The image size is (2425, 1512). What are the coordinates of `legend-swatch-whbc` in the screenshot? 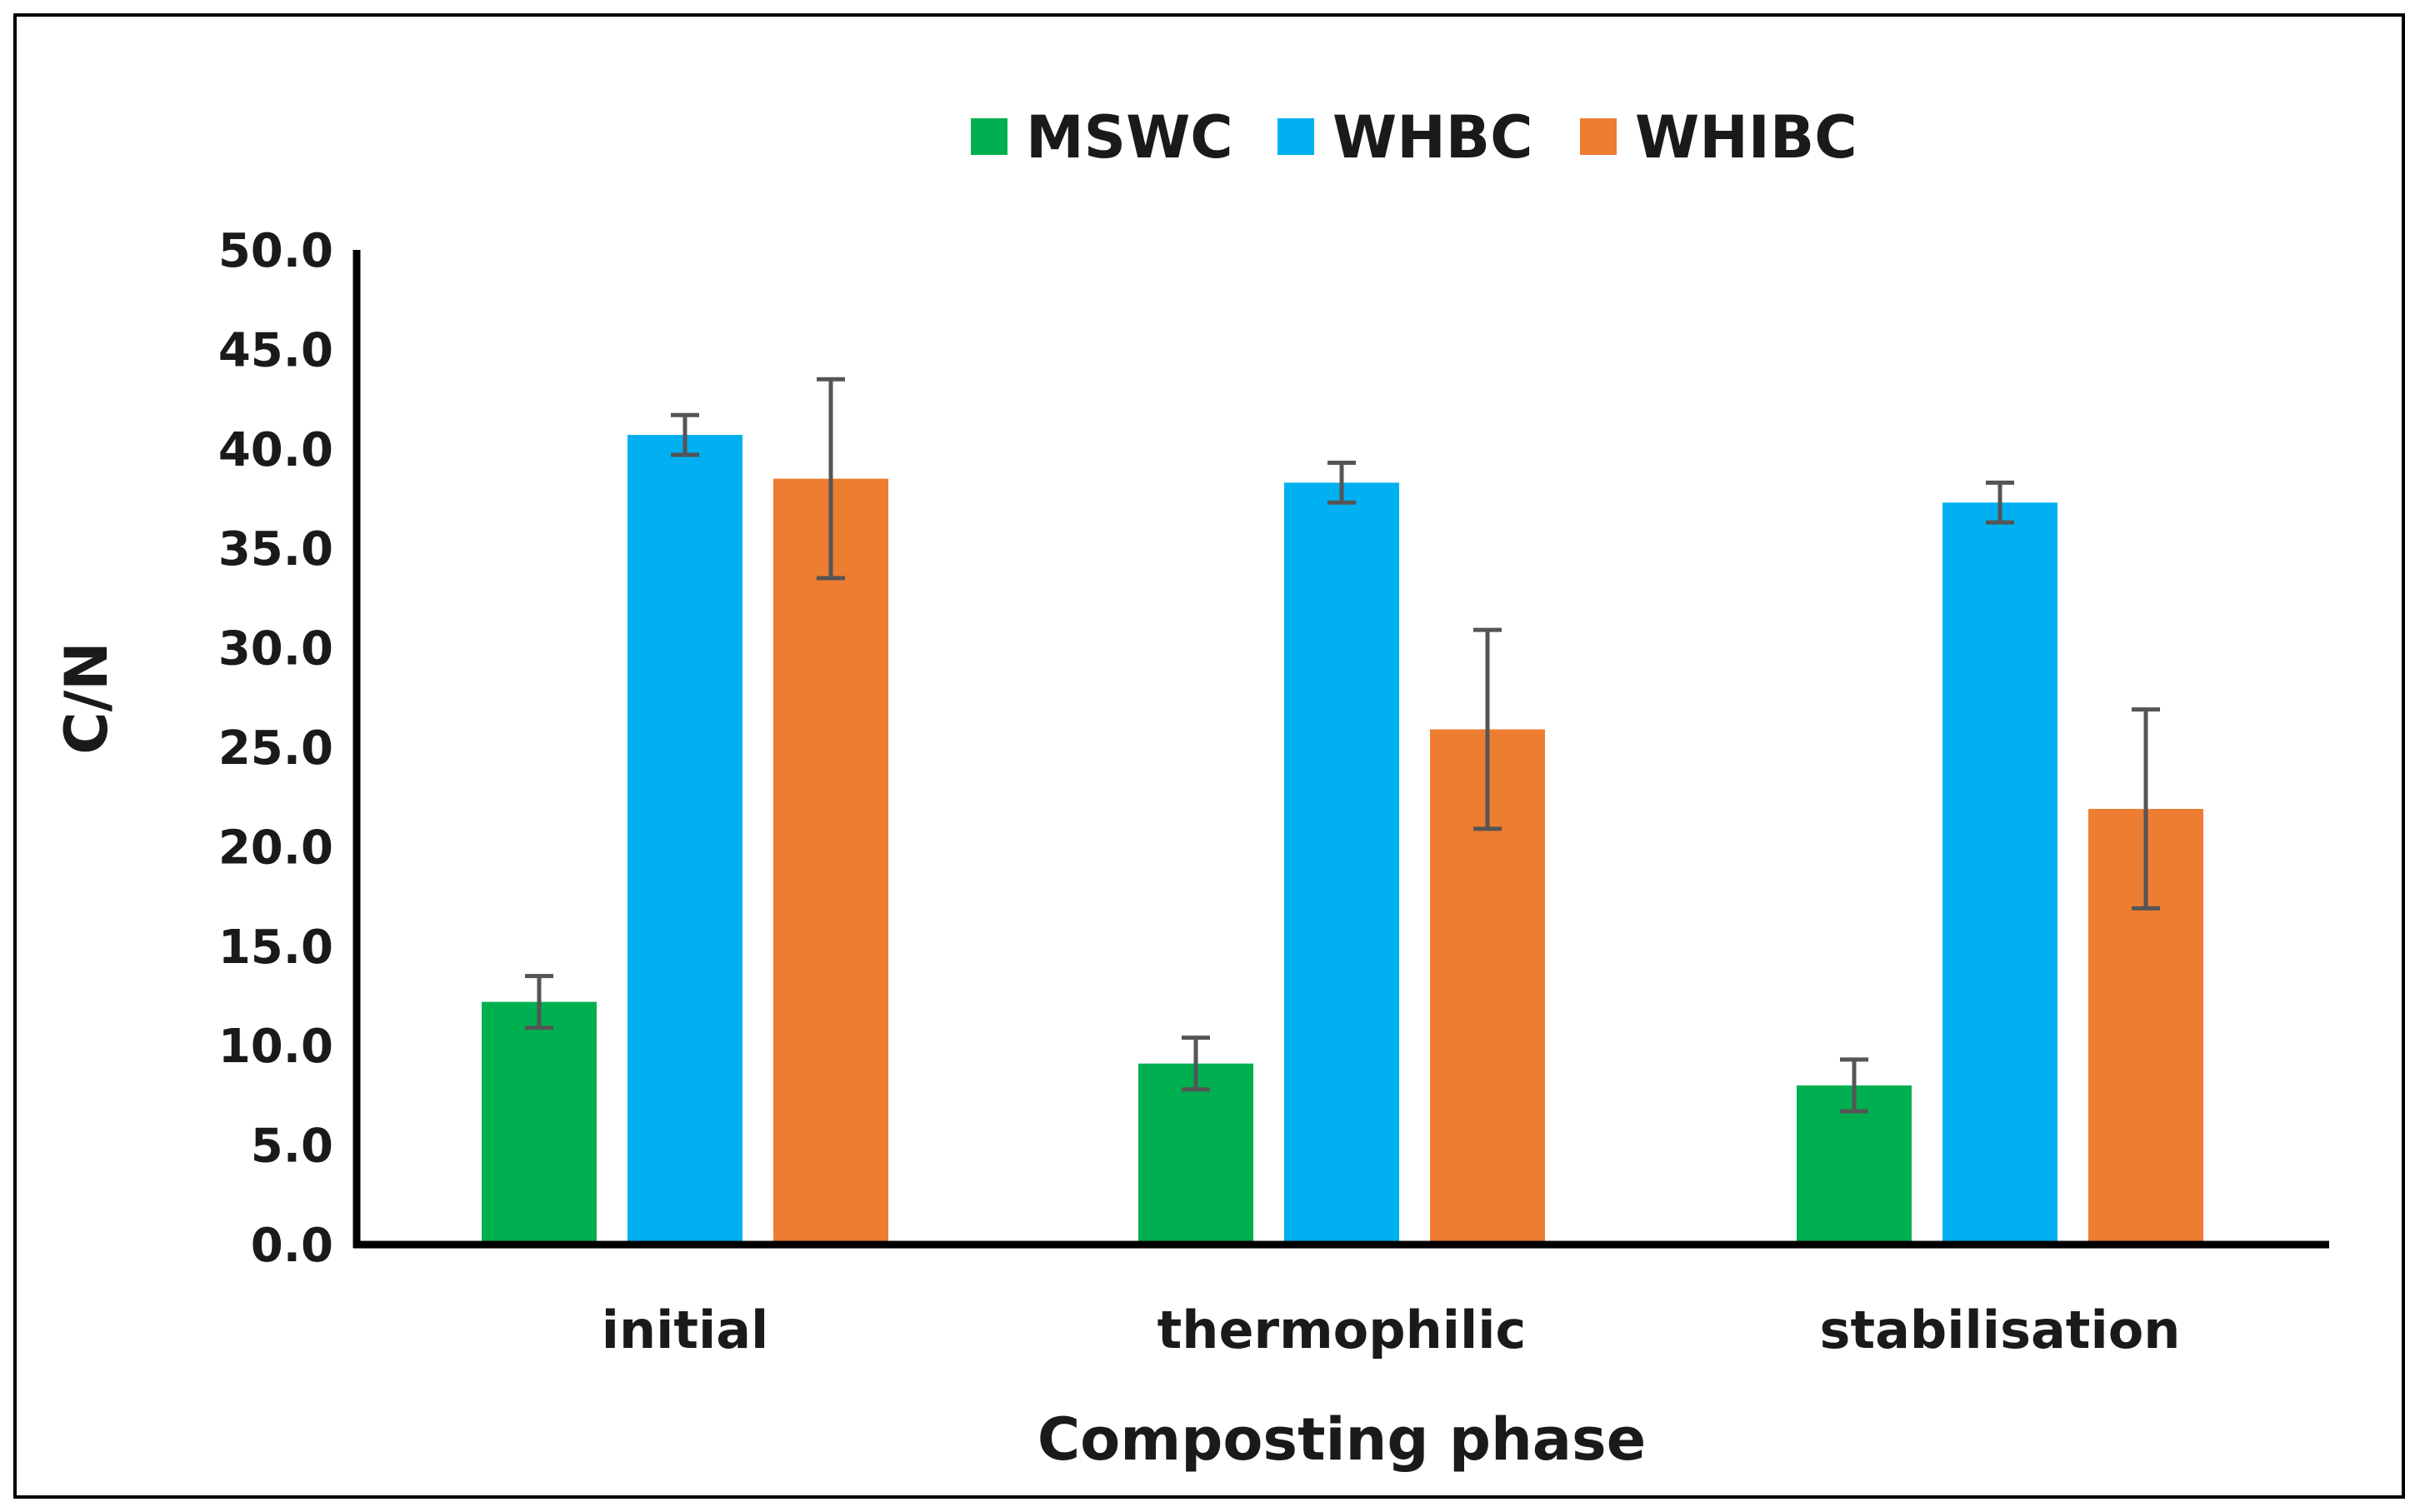 It's located at (1296, 136).